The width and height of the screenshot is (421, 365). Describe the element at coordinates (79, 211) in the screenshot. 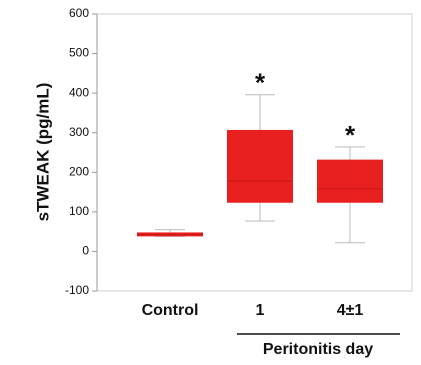

I see `y-tick-label: 100` at that location.